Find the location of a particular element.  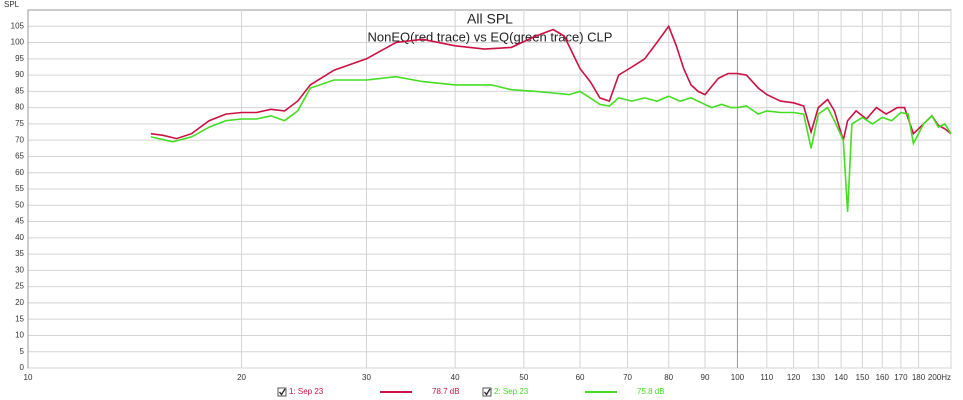

legend-level: 75.8 dB is located at coordinates (651, 391).